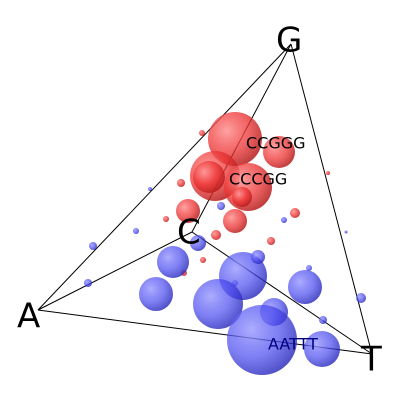  Describe the element at coordinates (258, 179) in the screenshot. I see `sequence-label-cccgg: CCCGG` at that location.